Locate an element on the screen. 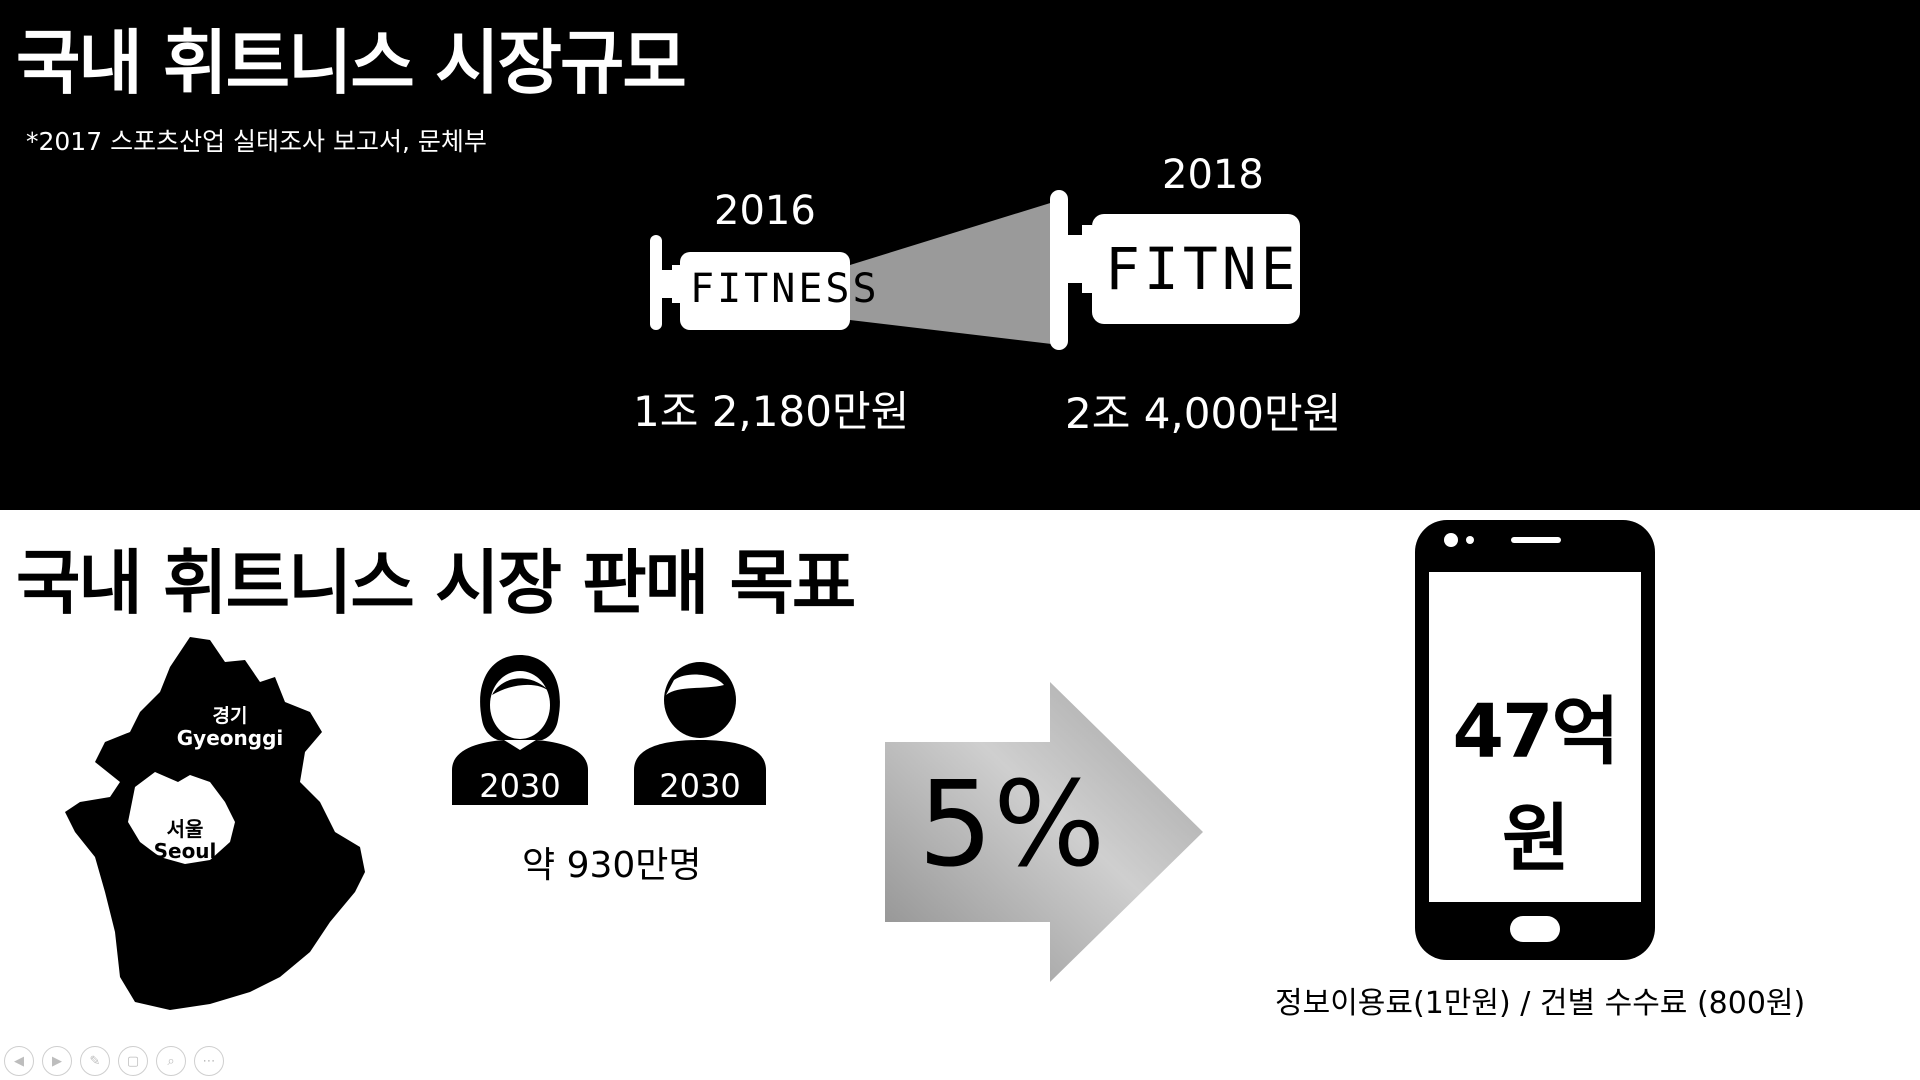  smartphone-icon is located at coordinates (1535, 740).